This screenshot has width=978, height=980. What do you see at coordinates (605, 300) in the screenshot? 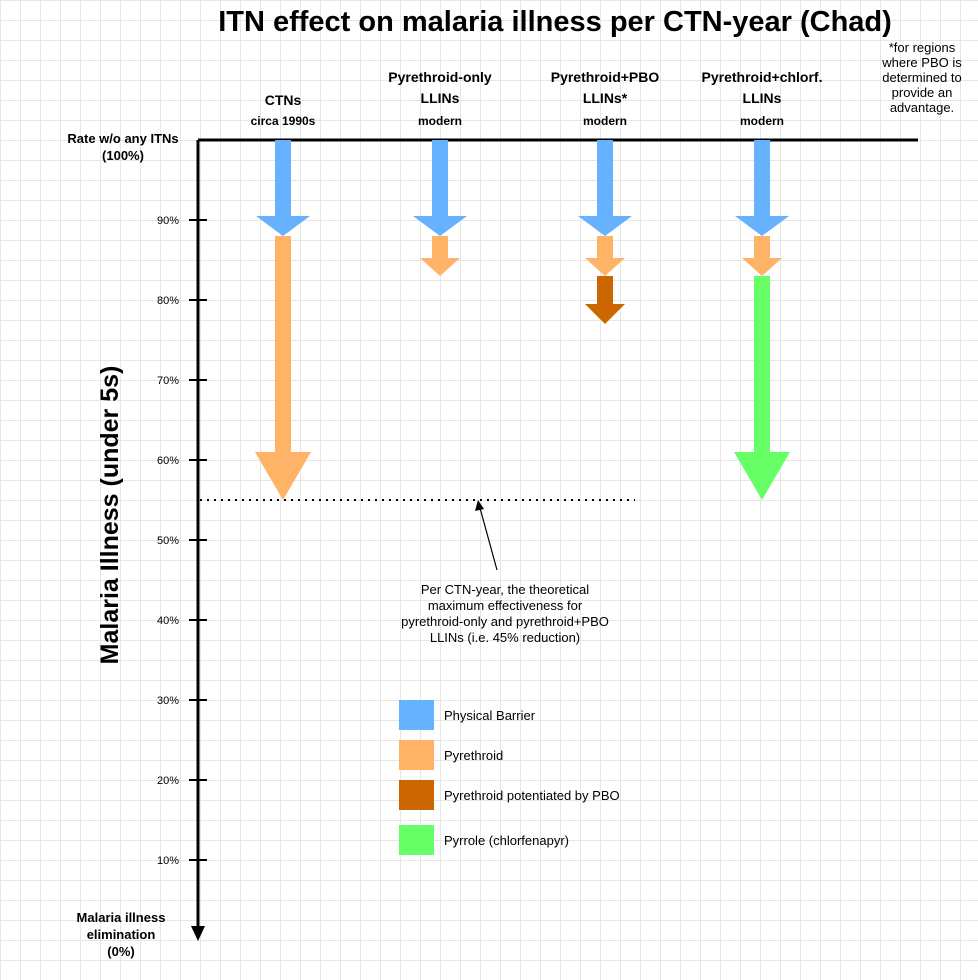
I see `arrow-segment-pyrethroid-potentiated-by-pbo` at bounding box center [605, 300].